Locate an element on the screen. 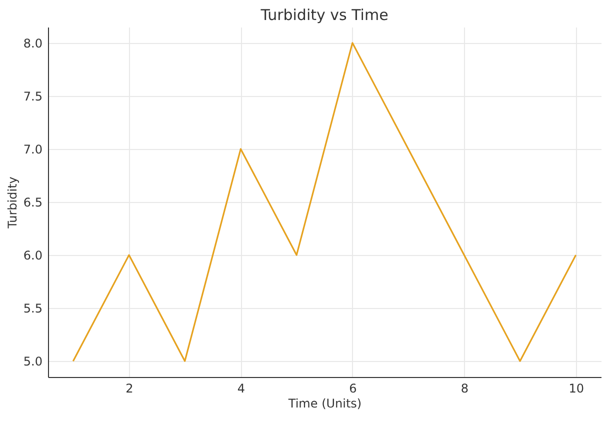 The height and width of the screenshot is (426, 606). y-tick-label: 5.0 is located at coordinates (32, 361).